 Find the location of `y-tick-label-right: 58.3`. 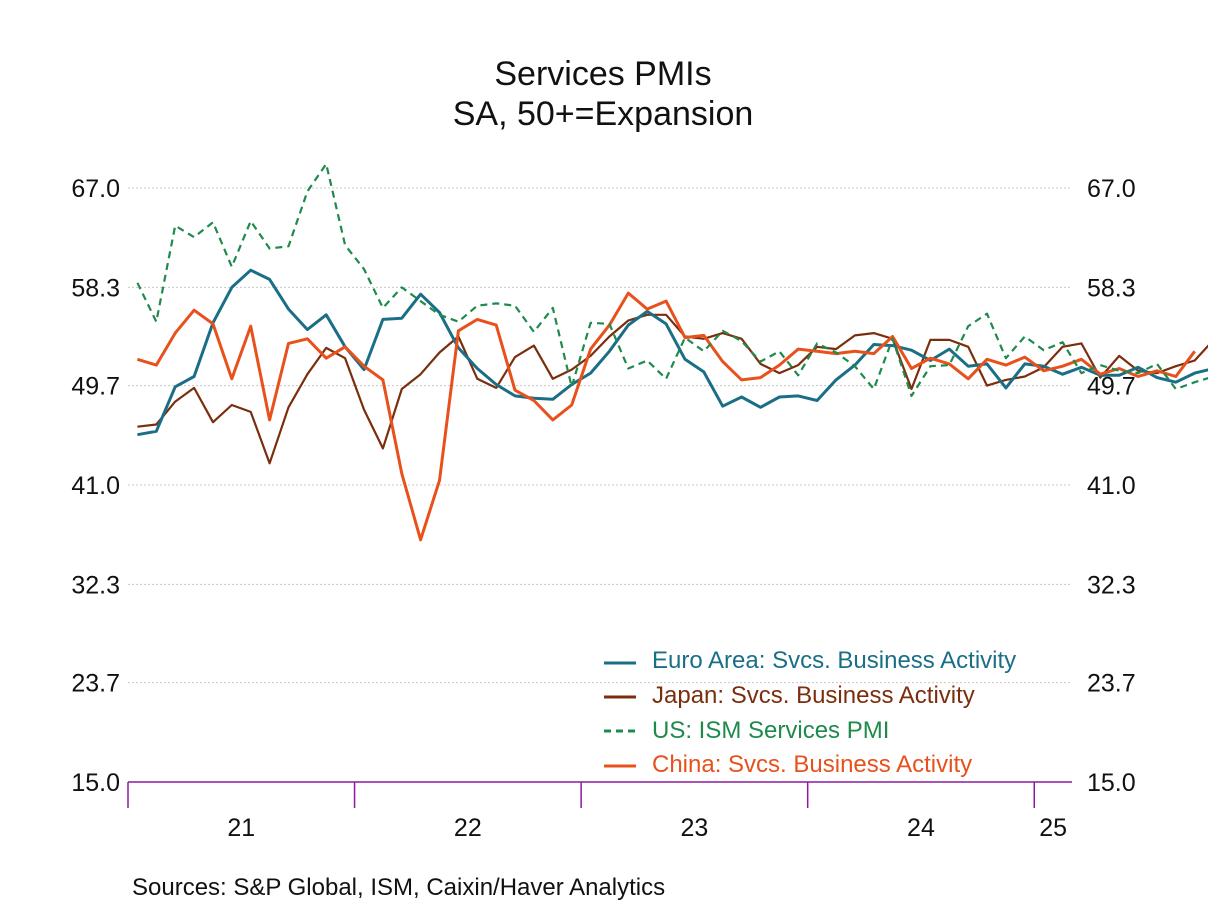

y-tick-label-right: 58.3 is located at coordinates (1111, 288).